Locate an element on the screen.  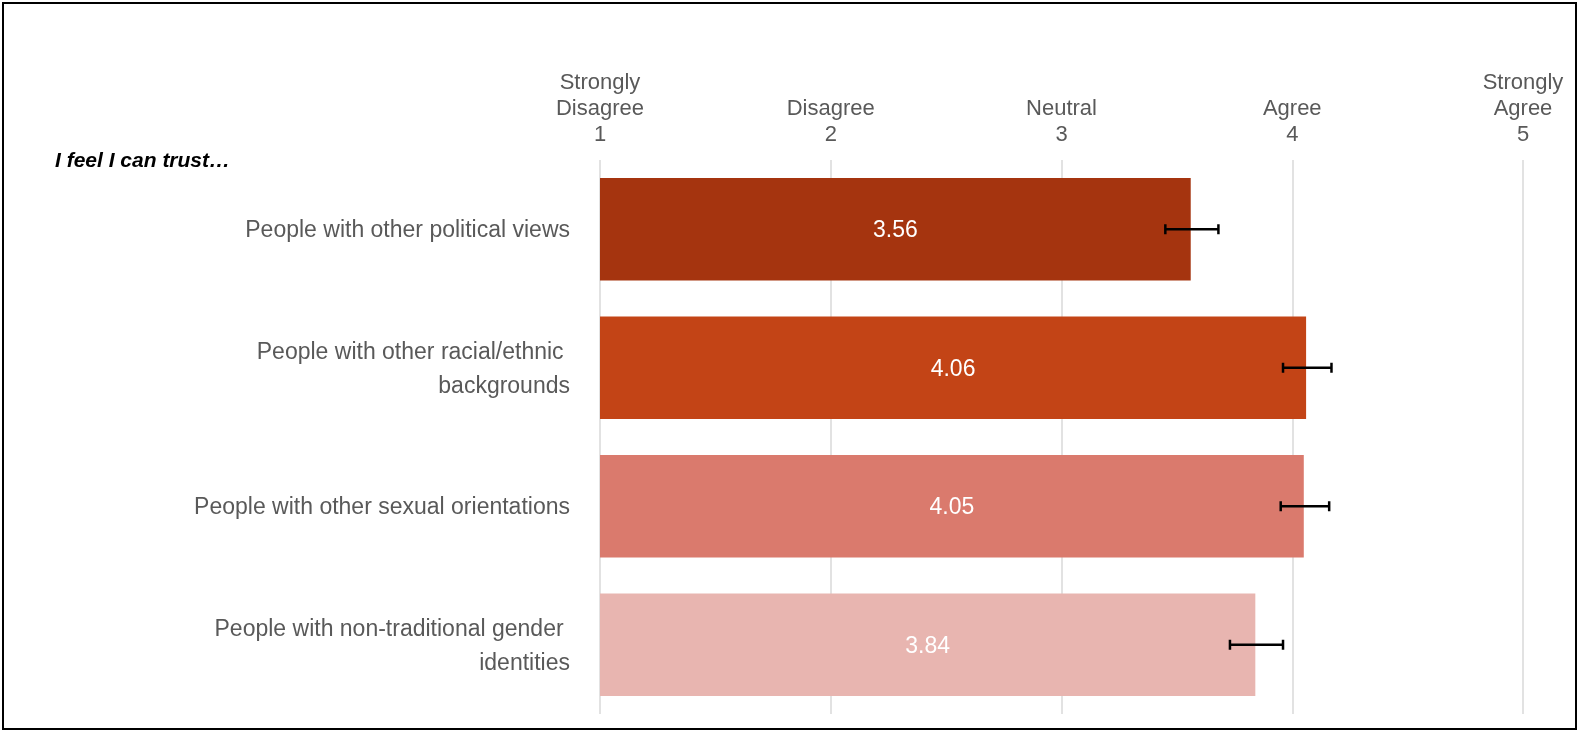
text: Disagree is located at coordinates (830, 107).